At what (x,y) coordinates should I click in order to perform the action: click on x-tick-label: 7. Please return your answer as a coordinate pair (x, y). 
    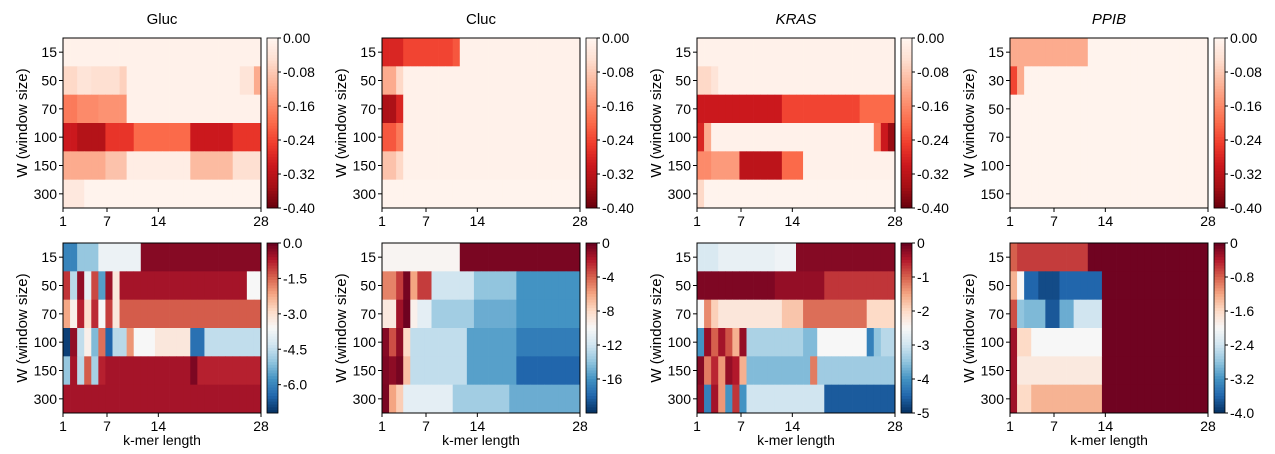
    Looking at the image, I should click on (426, 426).